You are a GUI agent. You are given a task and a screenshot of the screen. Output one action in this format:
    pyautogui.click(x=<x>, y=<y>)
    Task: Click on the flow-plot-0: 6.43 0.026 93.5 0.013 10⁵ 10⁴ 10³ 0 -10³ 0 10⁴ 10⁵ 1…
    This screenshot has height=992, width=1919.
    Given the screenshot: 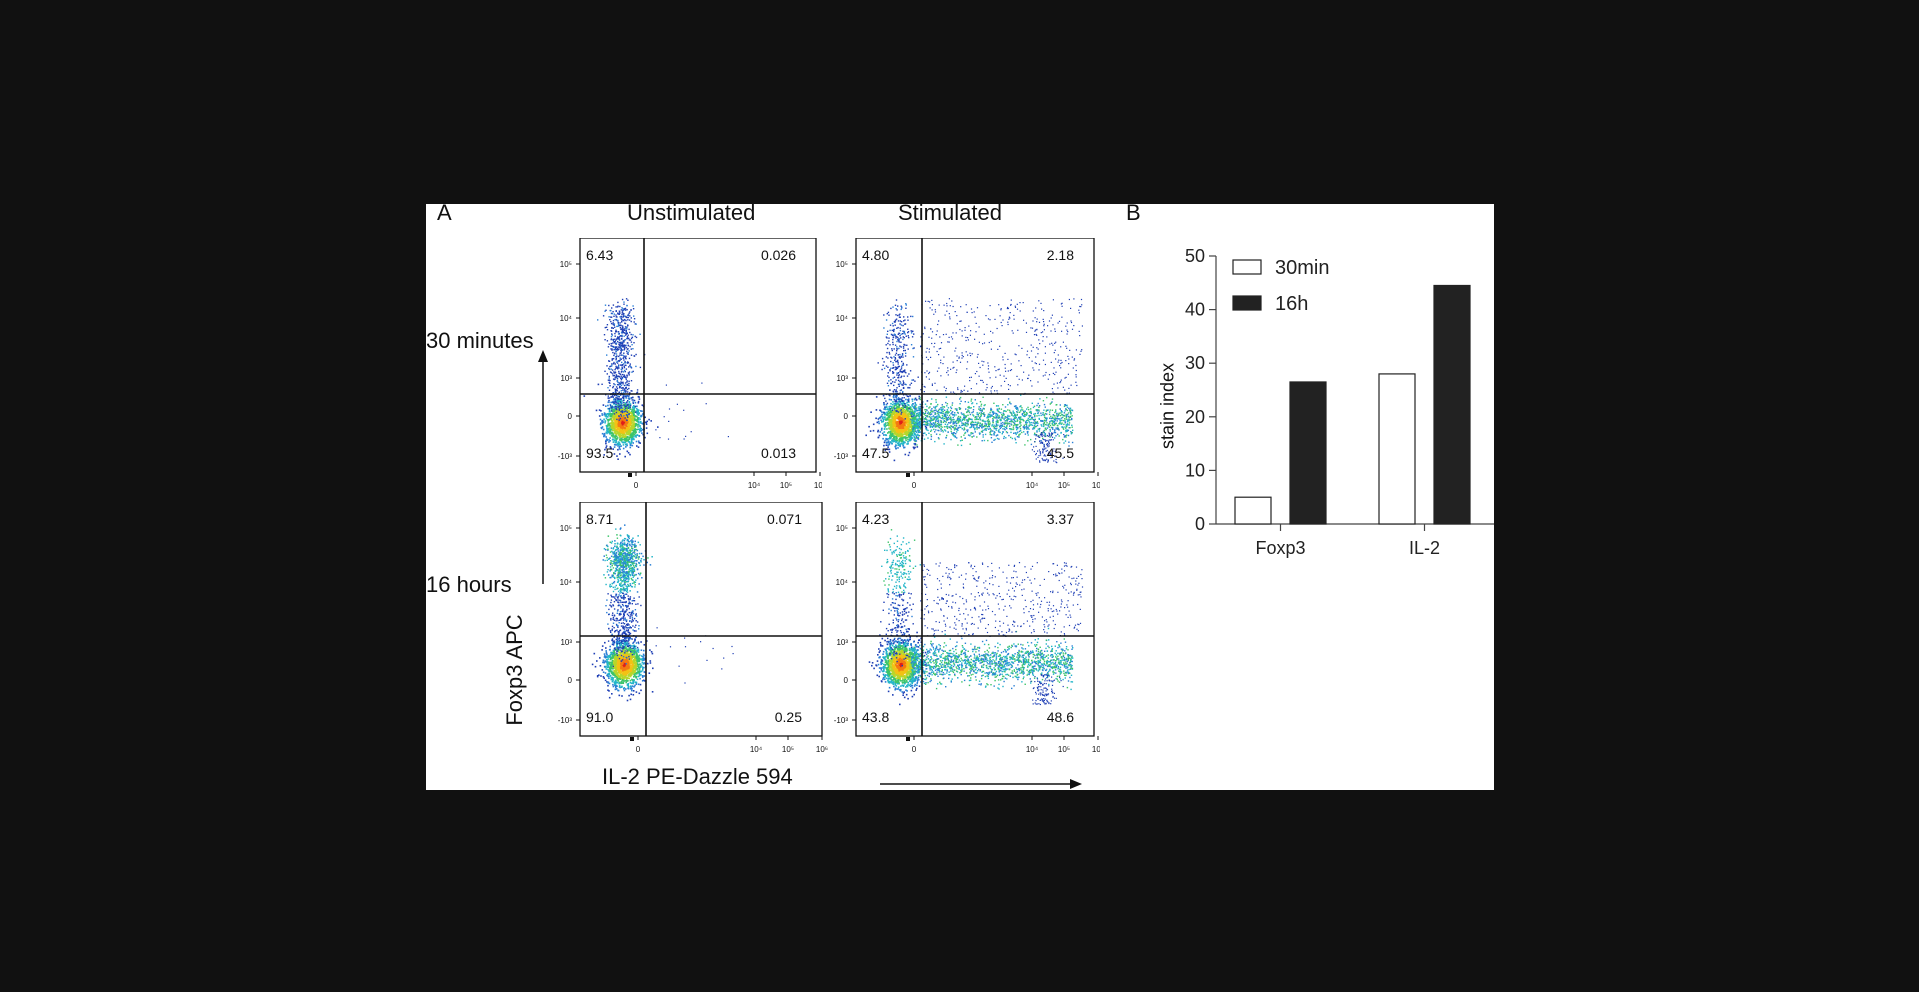 What is the action you would take?
    pyautogui.click(x=690, y=364)
    